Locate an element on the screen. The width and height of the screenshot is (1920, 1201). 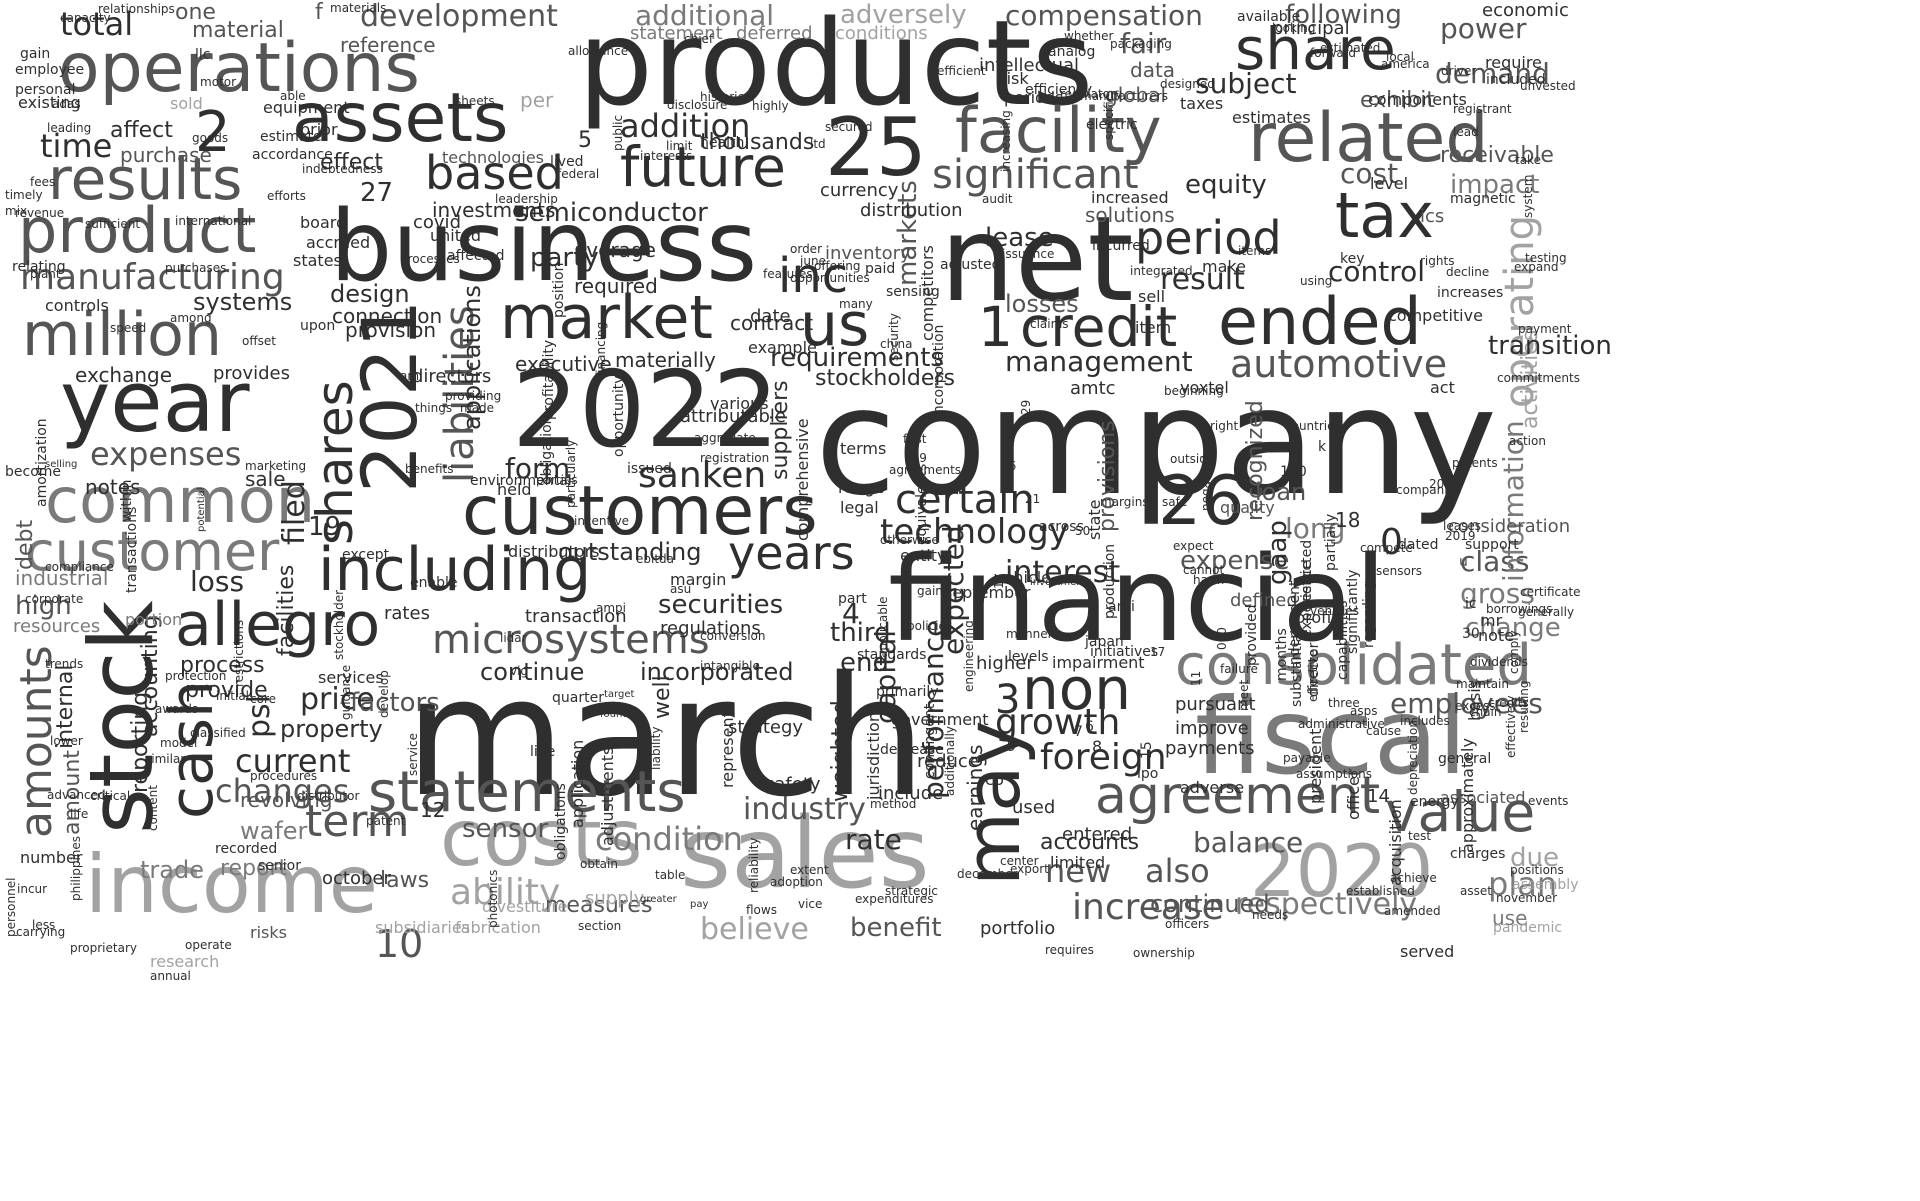
word-able: able is located at coordinates (293, 96).